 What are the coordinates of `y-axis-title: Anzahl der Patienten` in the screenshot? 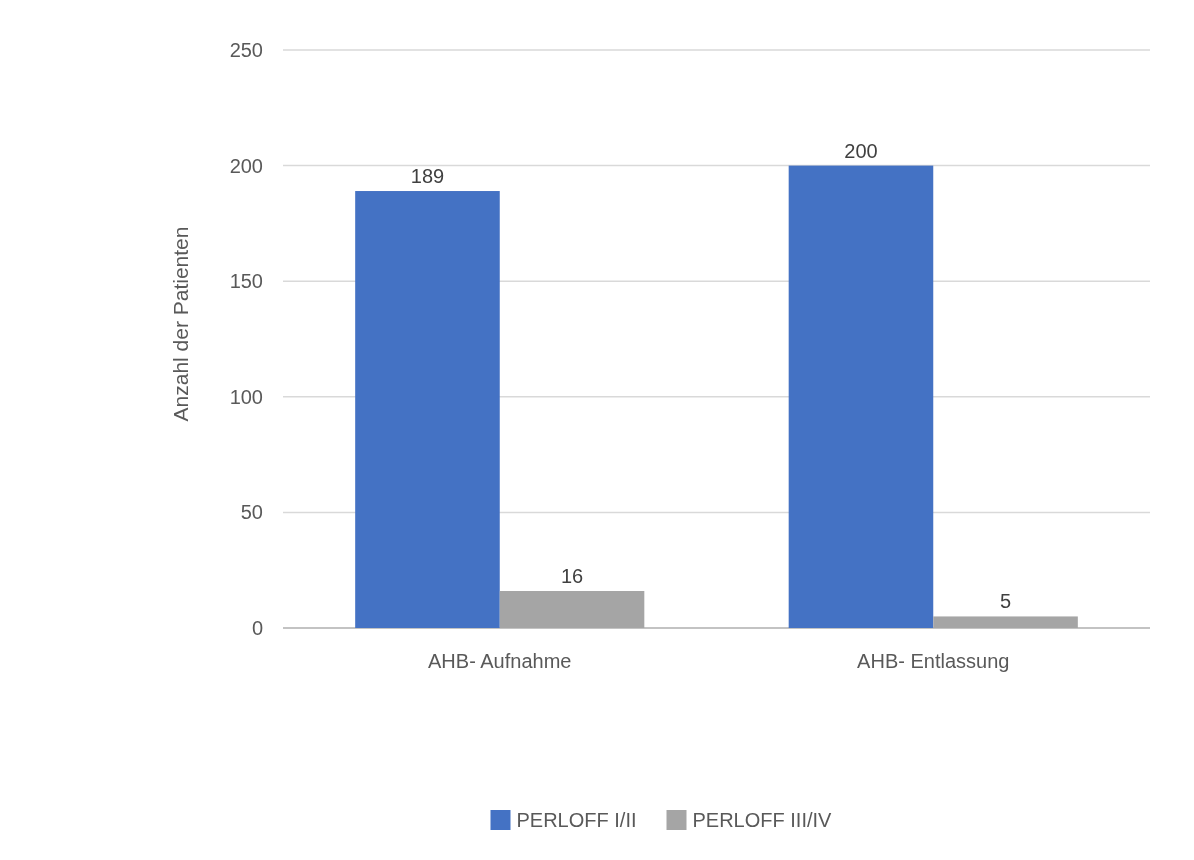 It's located at (180, 324).